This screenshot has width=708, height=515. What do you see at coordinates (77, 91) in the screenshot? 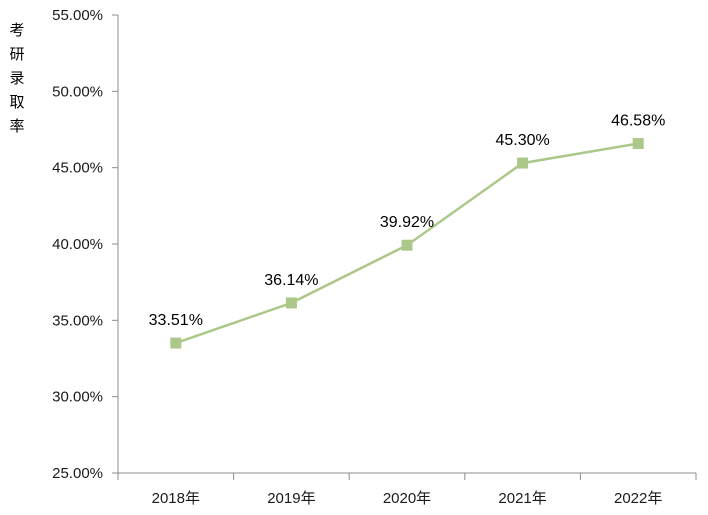
I see `y-tick-label: 50.00%` at bounding box center [77, 91].